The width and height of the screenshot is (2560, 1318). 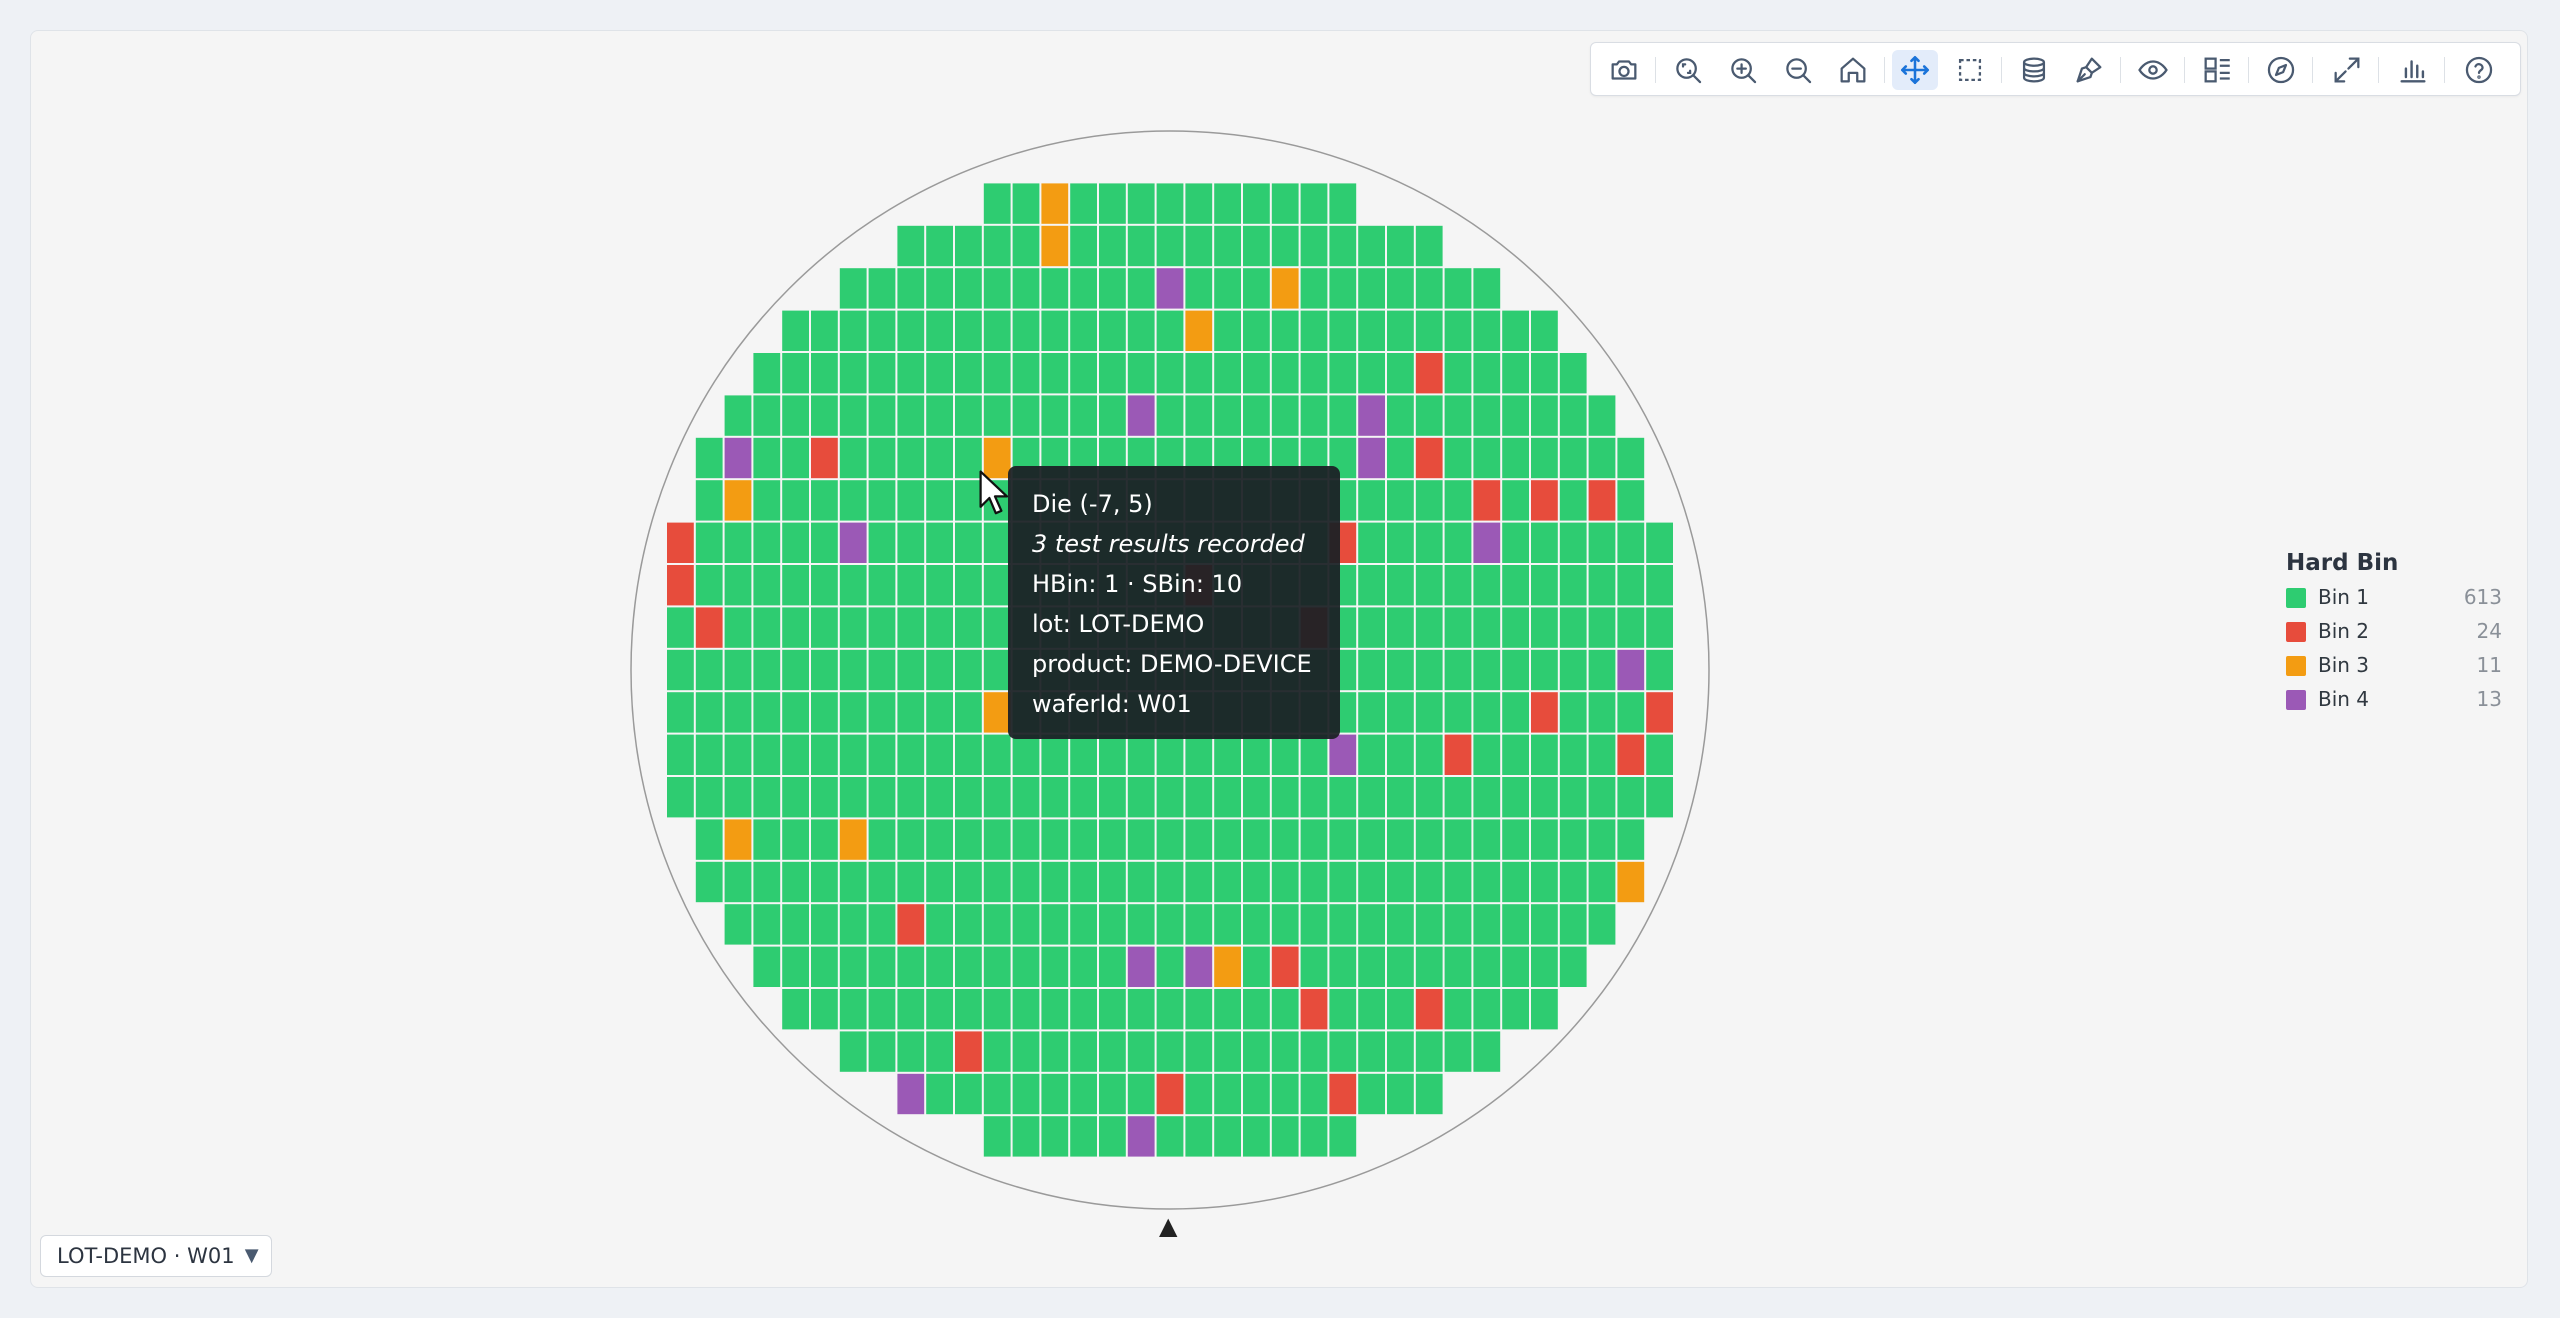 I want to click on paint-brush-button, so click(x=2089, y=70).